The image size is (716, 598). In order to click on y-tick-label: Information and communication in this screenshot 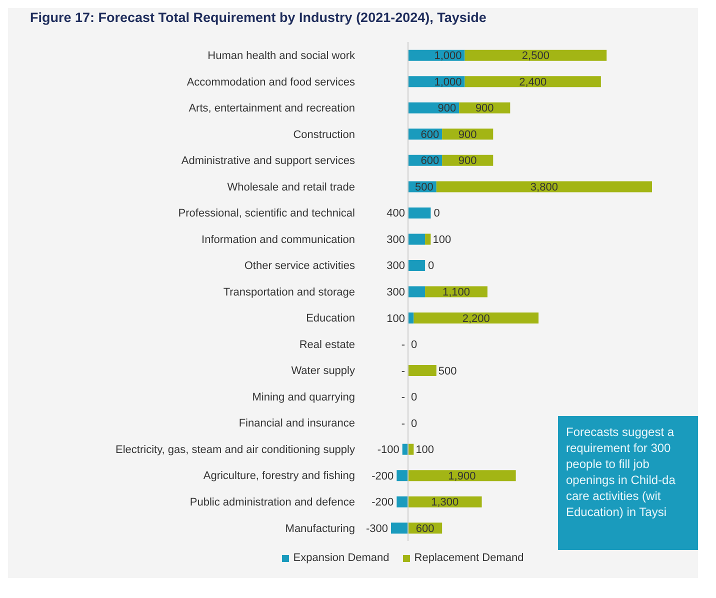, I will do `click(278, 240)`.